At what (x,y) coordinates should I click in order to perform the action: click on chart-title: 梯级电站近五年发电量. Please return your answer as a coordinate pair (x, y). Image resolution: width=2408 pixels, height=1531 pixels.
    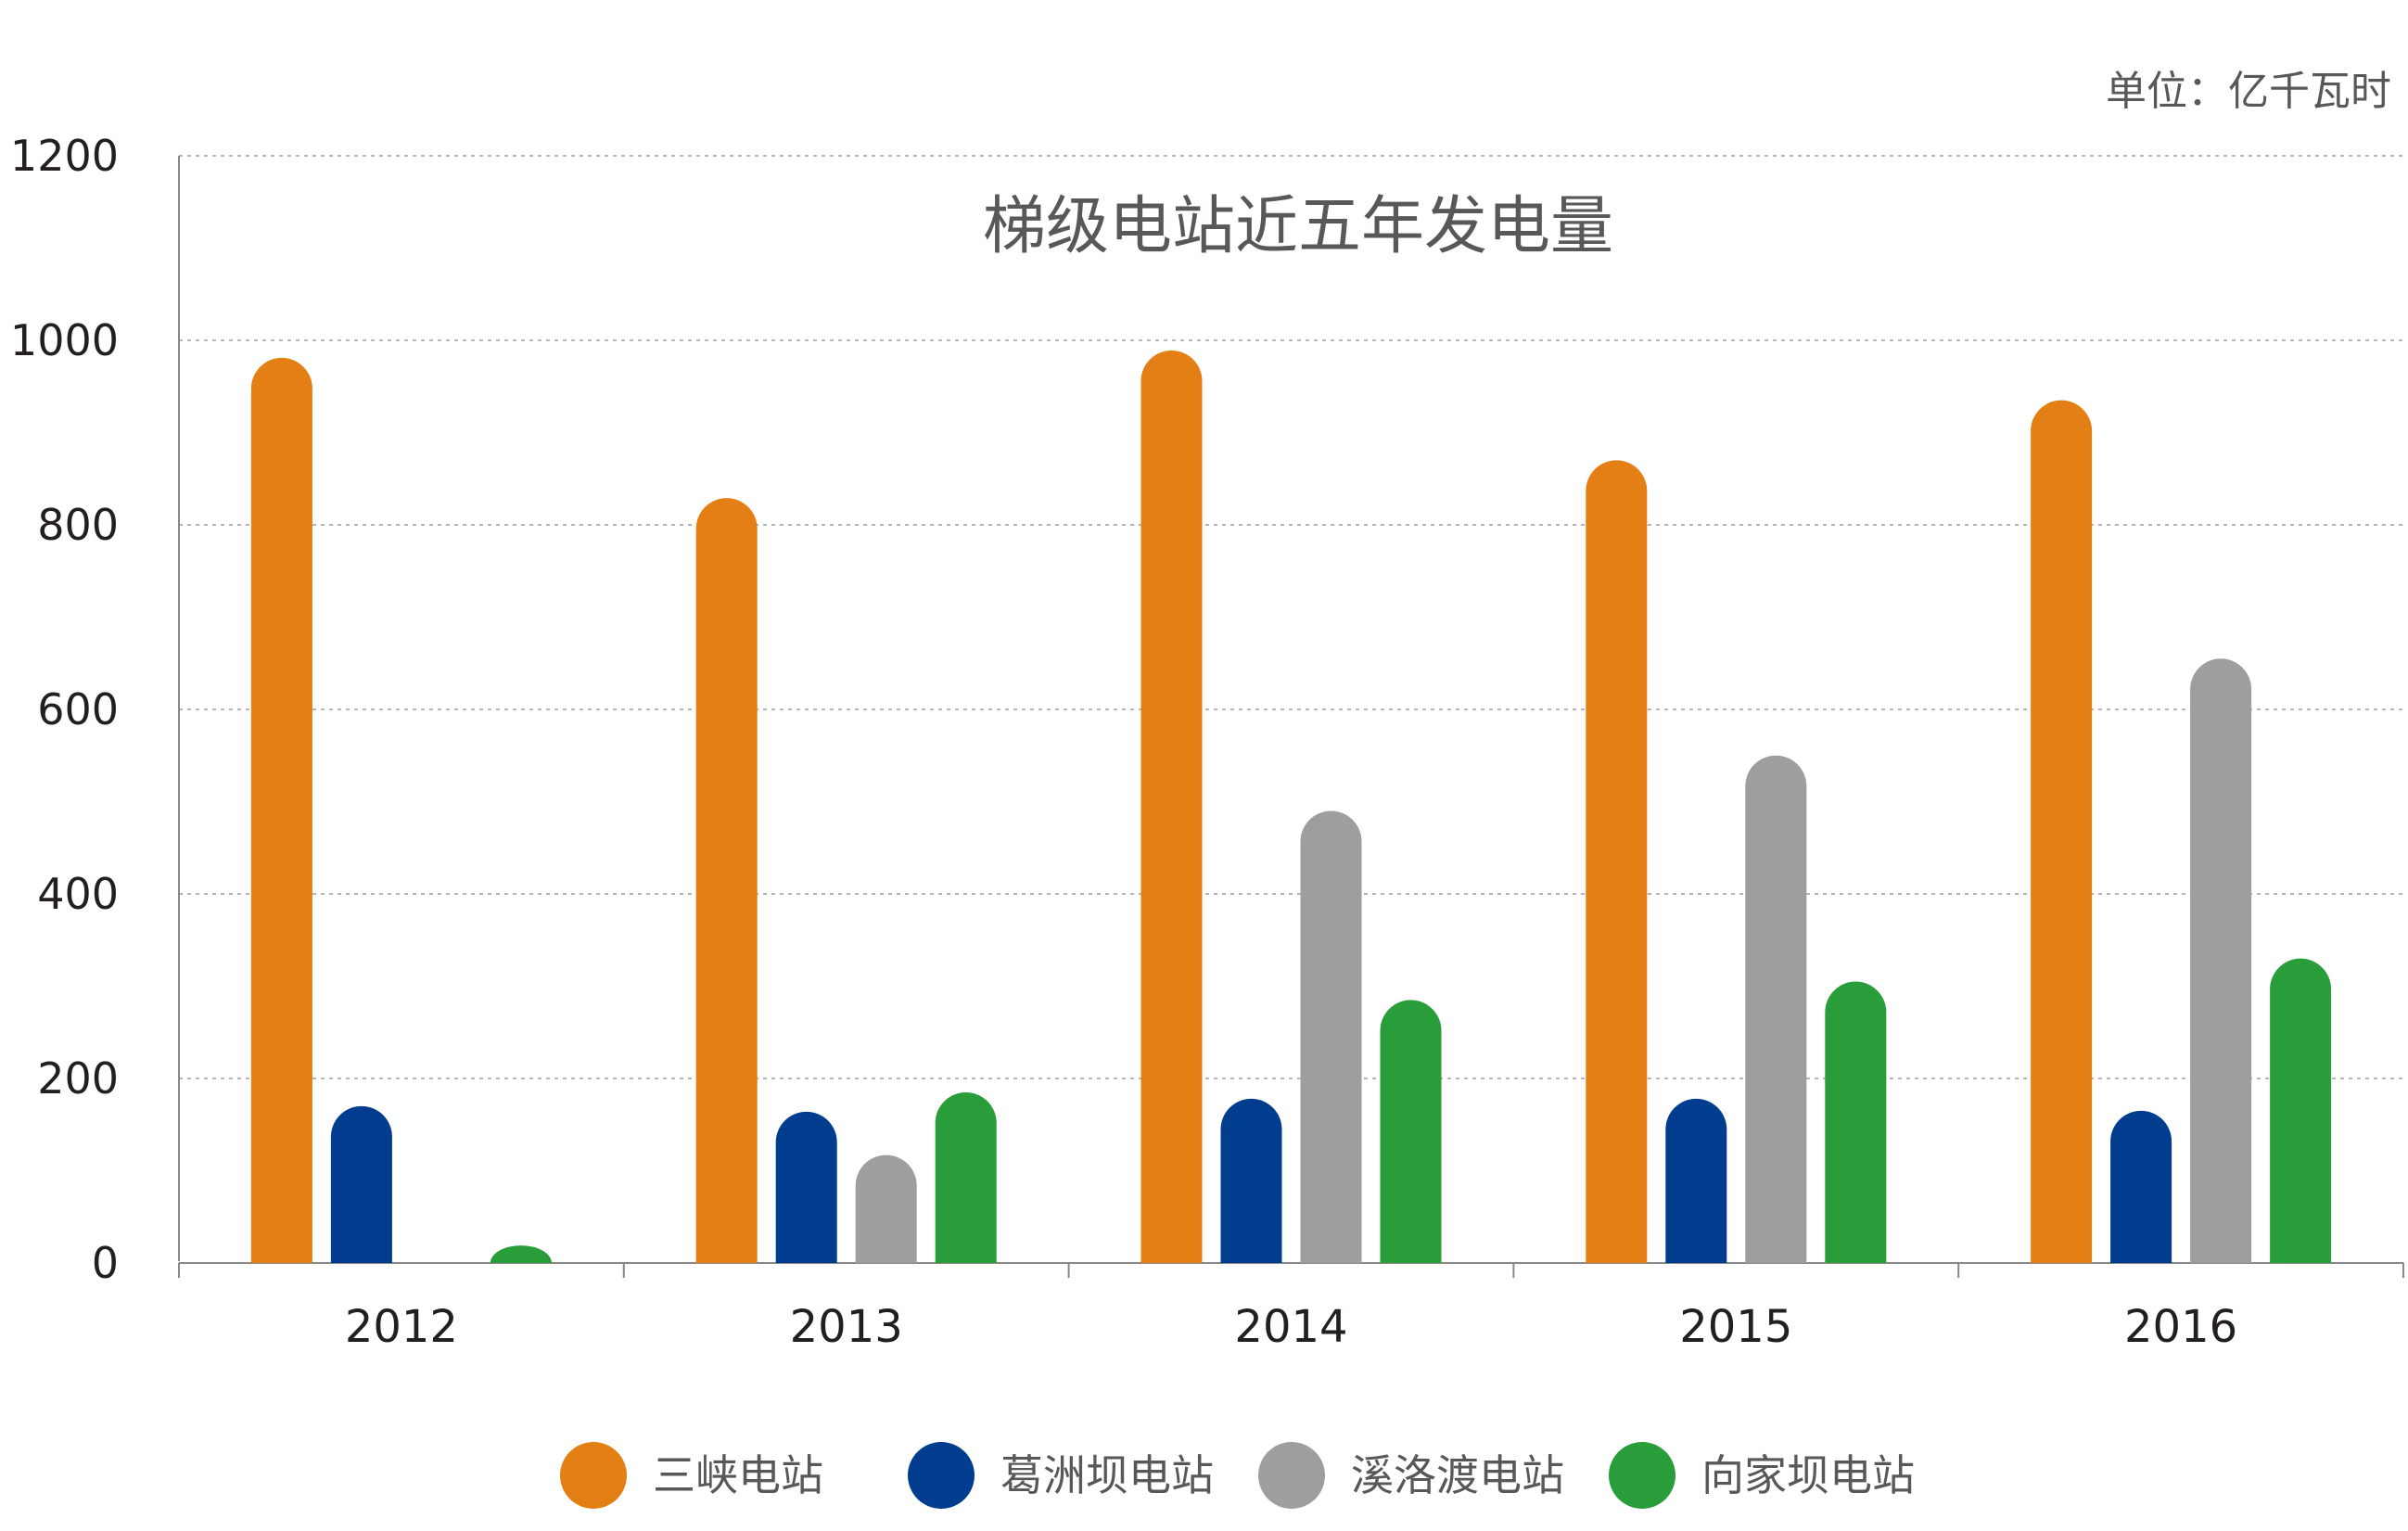
    Looking at the image, I should click on (1298, 226).